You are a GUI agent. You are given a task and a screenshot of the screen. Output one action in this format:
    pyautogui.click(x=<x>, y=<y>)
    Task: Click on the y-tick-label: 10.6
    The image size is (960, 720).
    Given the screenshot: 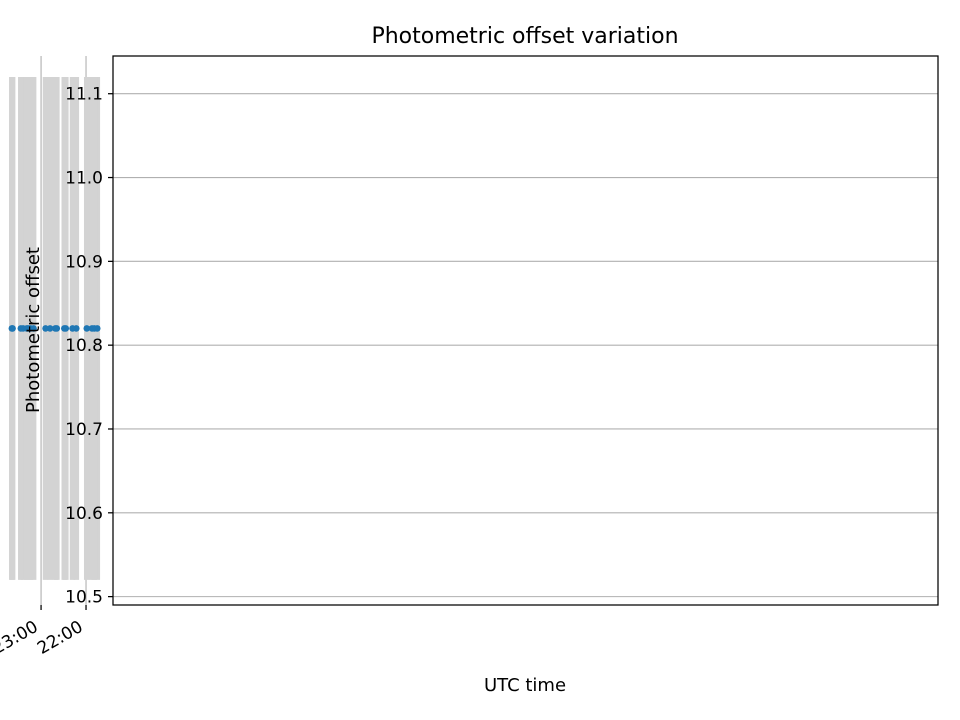 What is the action you would take?
    pyautogui.click(x=84, y=514)
    